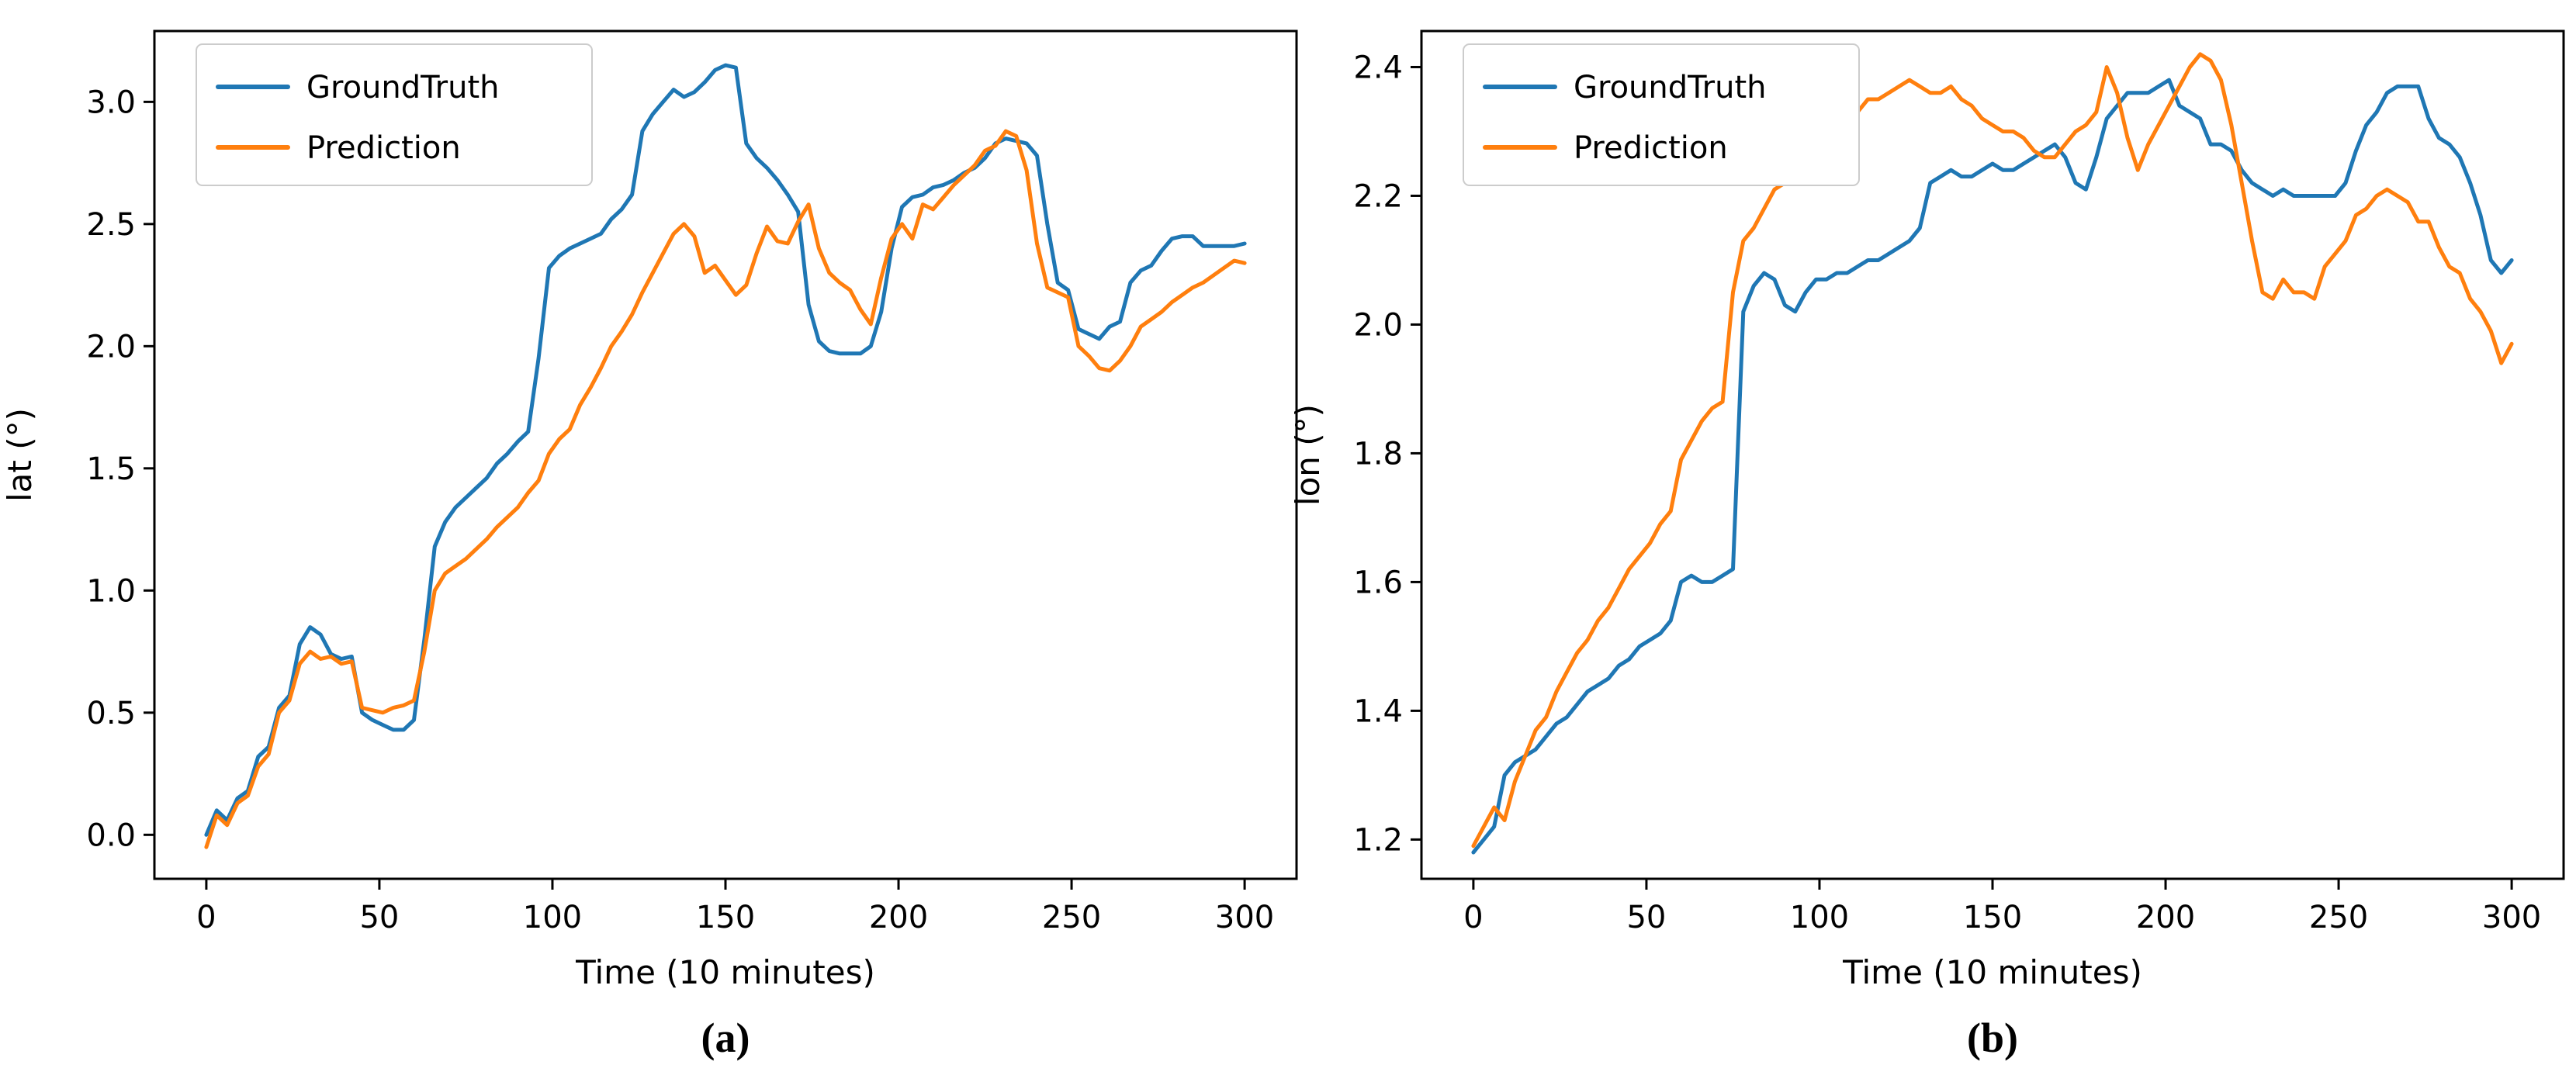 This screenshot has width=2576, height=1089. I want to click on y-tick-label: 2.4, so click(1378, 67).